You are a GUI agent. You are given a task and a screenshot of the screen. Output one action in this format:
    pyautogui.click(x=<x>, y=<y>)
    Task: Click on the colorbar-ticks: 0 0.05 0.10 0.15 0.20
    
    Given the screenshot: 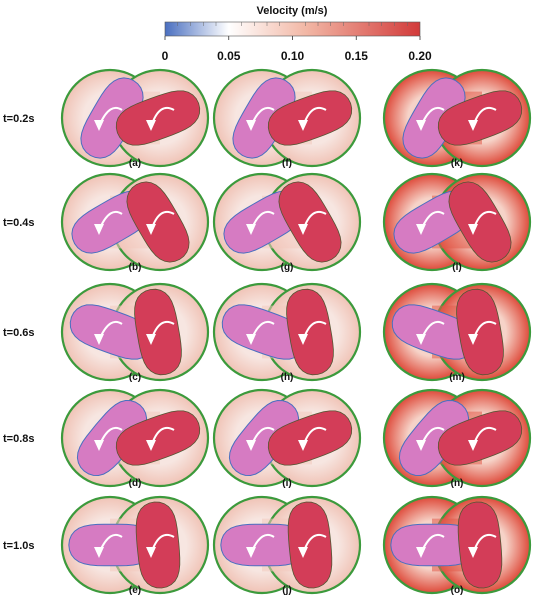 What is the action you would take?
    pyautogui.click(x=297, y=42)
    